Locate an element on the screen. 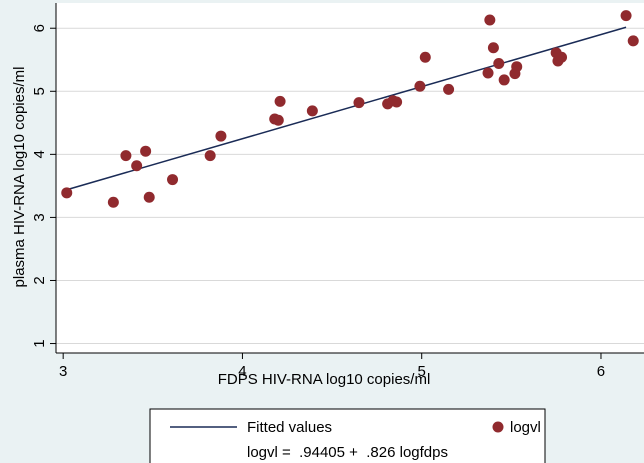 The width and height of the screenshot is (644, 463). x-tick-label: 3 is located at coordinates (63, 371).